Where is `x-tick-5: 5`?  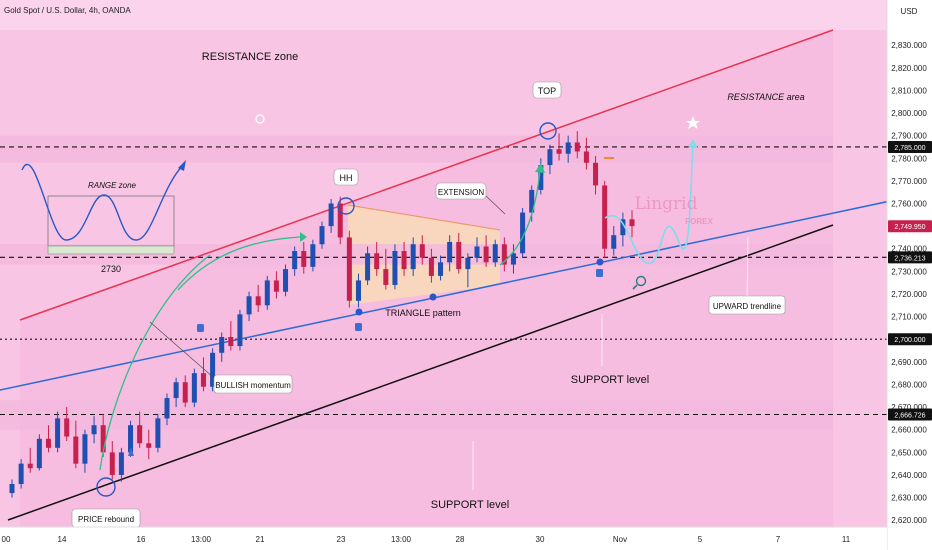 x-tick-5: 5 is located at coordinates (700, 539).